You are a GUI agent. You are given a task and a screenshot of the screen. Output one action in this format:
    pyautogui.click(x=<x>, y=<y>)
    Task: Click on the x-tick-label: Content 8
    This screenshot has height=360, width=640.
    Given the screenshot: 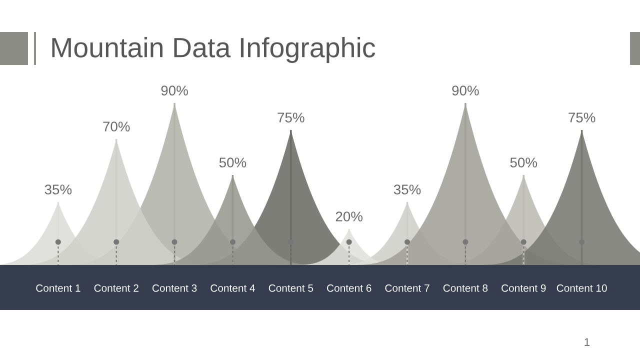 What is the action you would take?
    pyautogui.click(x=465, y=288)
    